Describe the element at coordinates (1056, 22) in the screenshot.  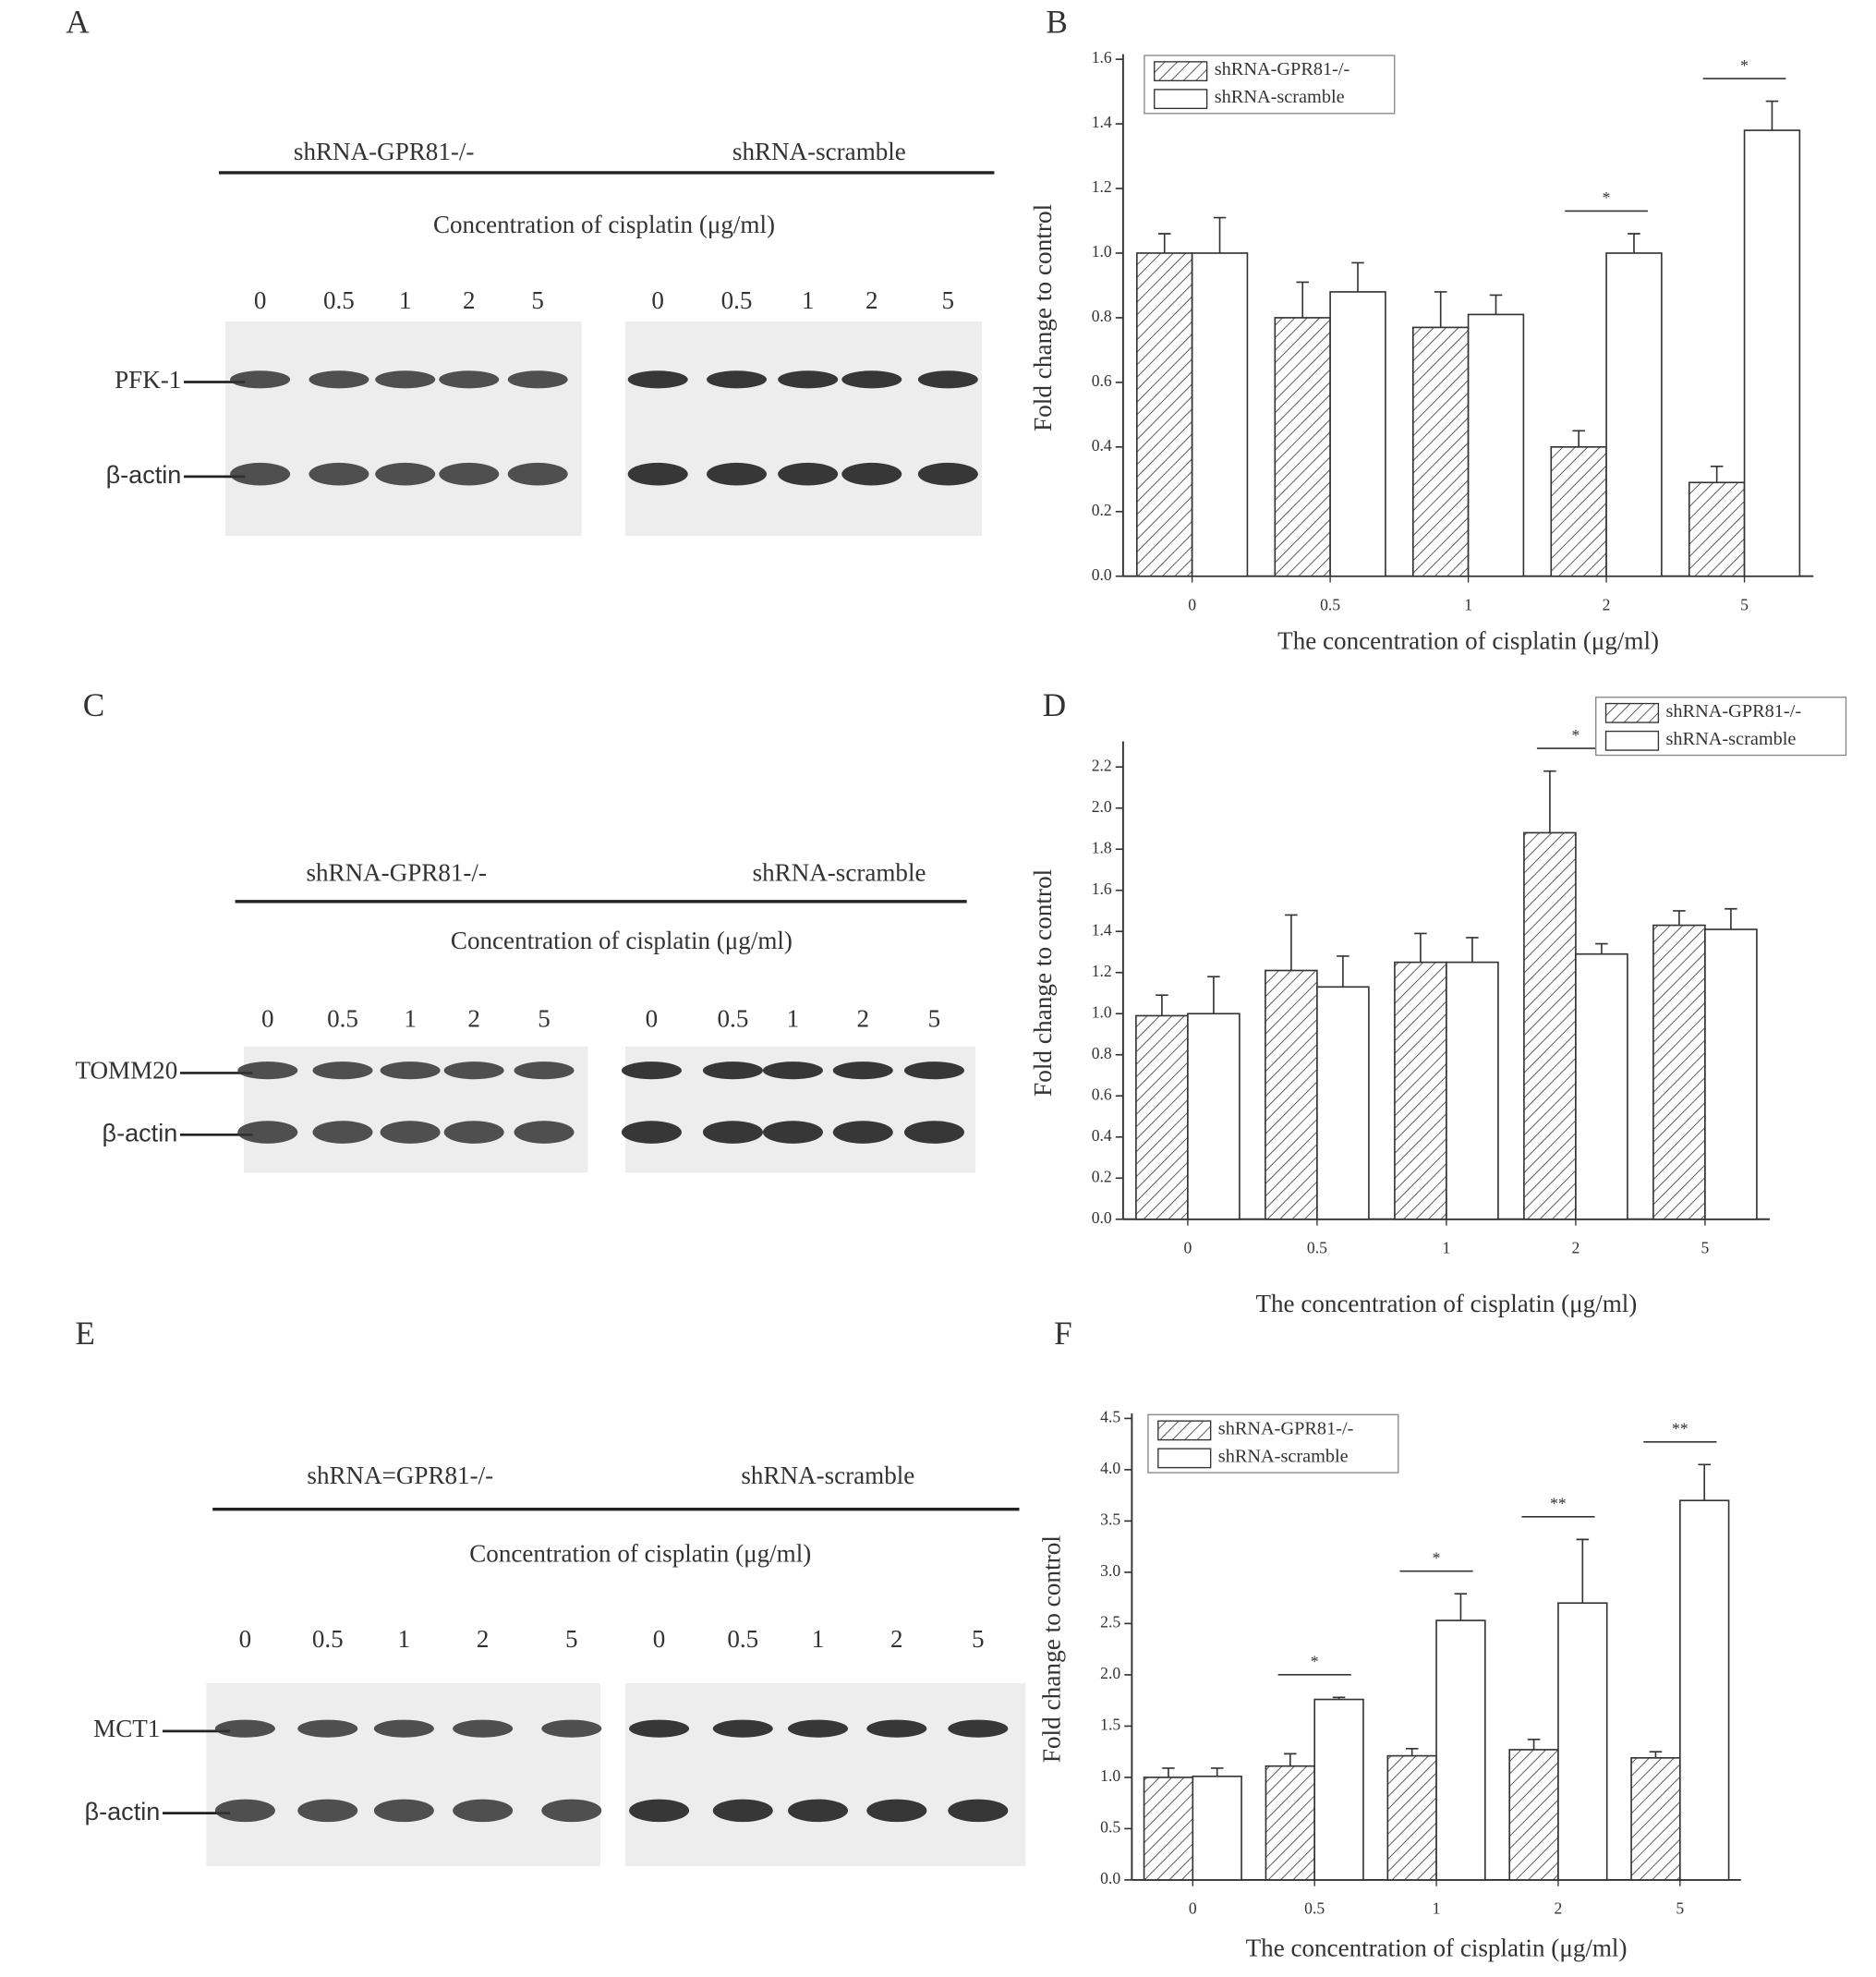
I see `panel-letter: B` at that location.